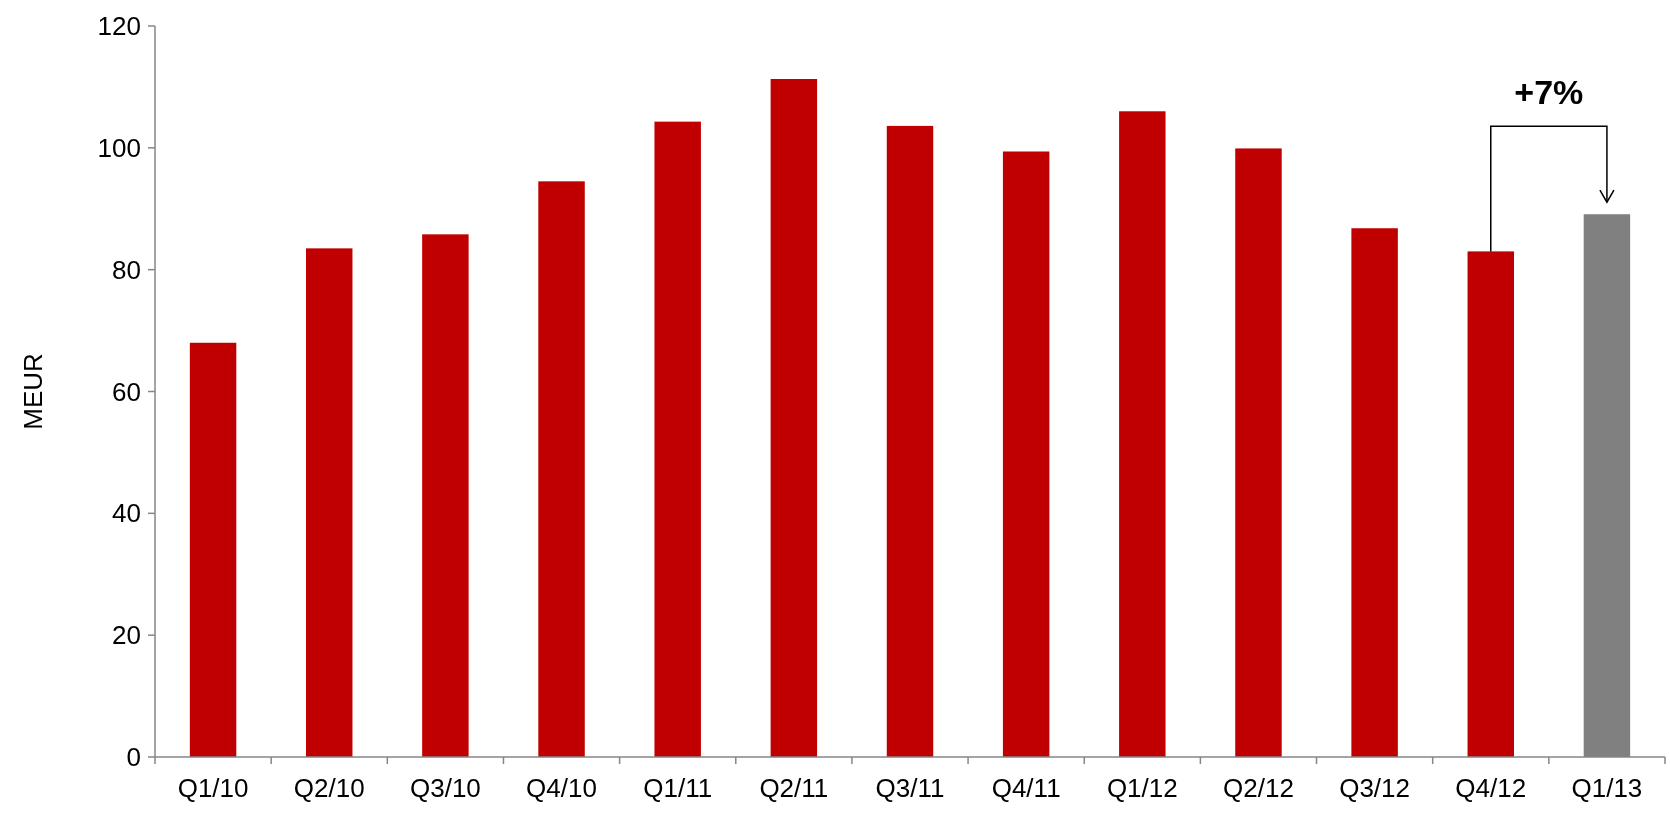 The height and width of the screenshot is (817, 1670). Describe the element at coordinates (561, 788) in the screenshot. I see `x-tick-label: Q4/10` at that location.